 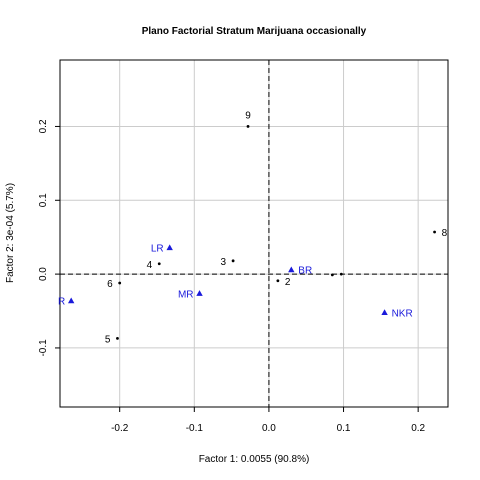 I want to click on point-label-8: 8, so click(x=445, y=233).